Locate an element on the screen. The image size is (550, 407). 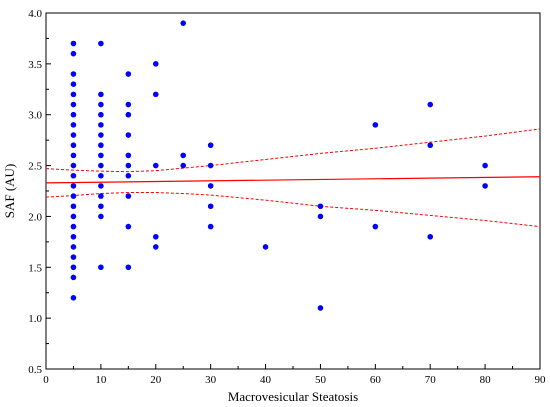
regression-line is located at coordinates (293, 180).